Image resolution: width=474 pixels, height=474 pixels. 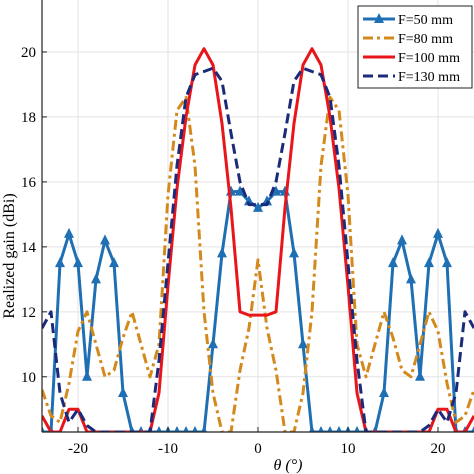 I want to click on x-tick-label: -10, so click(x=168, y=449).